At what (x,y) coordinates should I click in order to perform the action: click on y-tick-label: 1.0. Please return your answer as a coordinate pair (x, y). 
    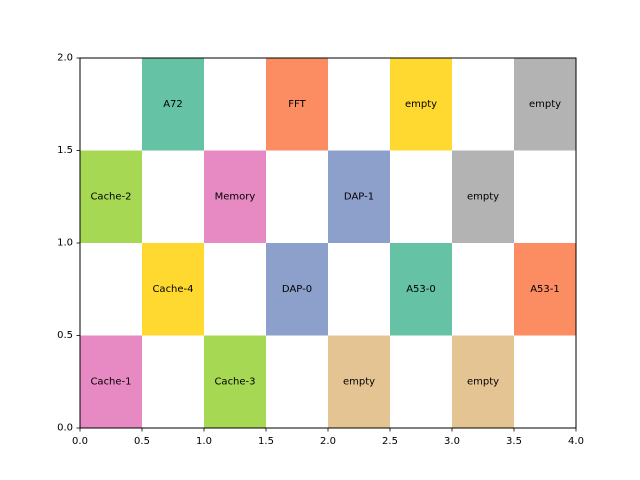
    Looking at the image, I should click on (65, 243).